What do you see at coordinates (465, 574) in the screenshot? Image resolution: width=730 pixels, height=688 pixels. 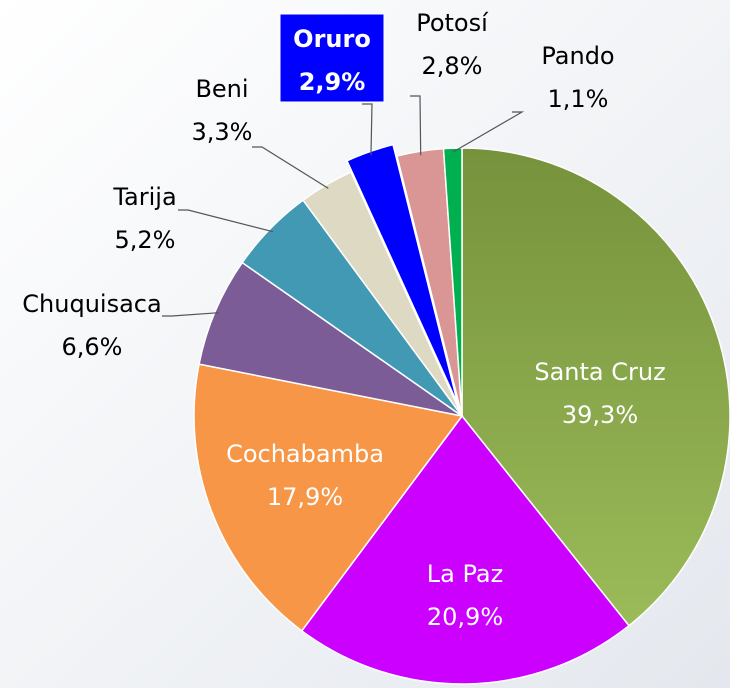 I see `slice-label: La Paz` at bounding box center [465, 574].